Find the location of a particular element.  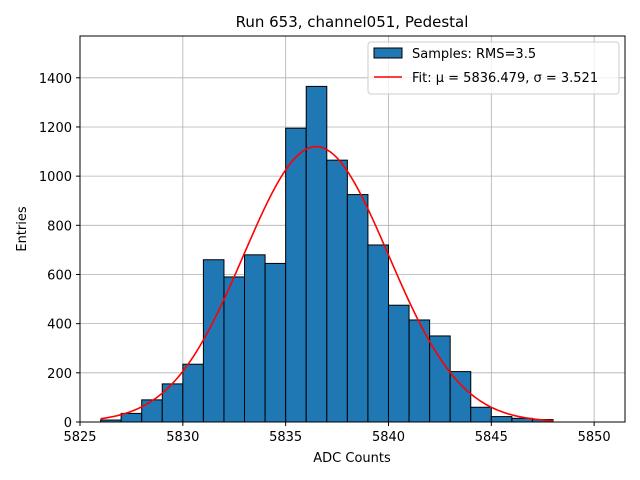

y-tick-label: 600 is located at coordinates (59, 275).